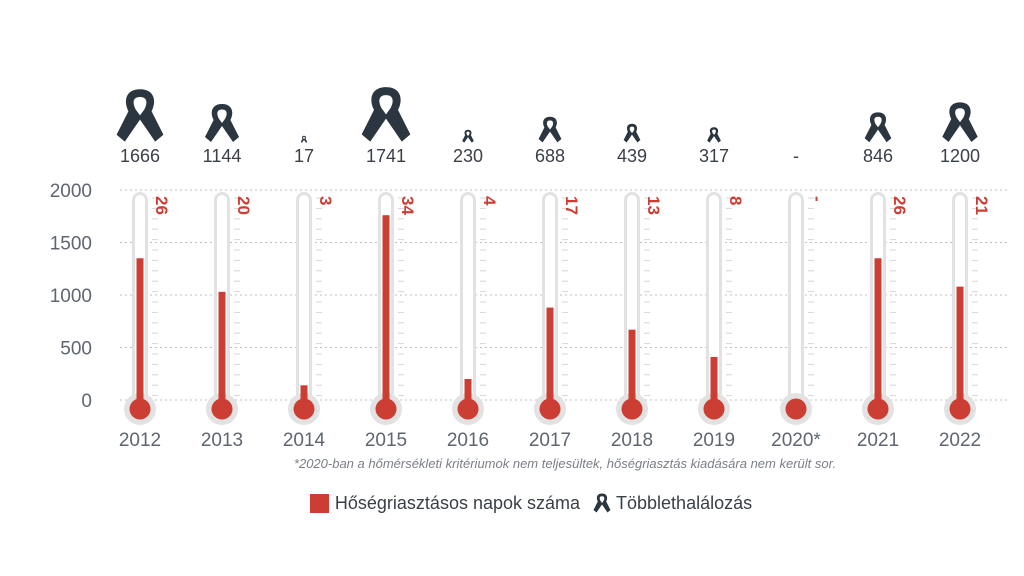  I want to click on x-tick-label: 2019, so click(714, 440).